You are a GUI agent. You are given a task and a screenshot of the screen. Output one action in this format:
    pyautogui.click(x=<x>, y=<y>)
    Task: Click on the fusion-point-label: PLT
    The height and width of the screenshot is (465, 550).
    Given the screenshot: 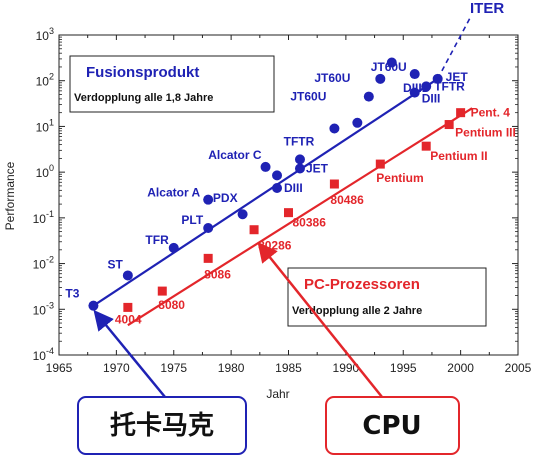 What is the action you would take?
    pyautogui.click(x=192, y=220)
    